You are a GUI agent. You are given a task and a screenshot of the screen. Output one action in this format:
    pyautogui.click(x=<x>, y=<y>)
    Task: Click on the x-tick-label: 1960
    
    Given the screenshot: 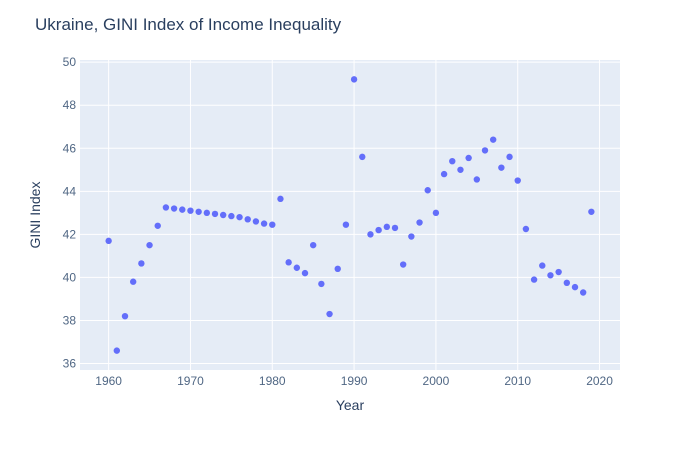 What is the action you would take?
    pyautogui.click(x=108, y=381)
    